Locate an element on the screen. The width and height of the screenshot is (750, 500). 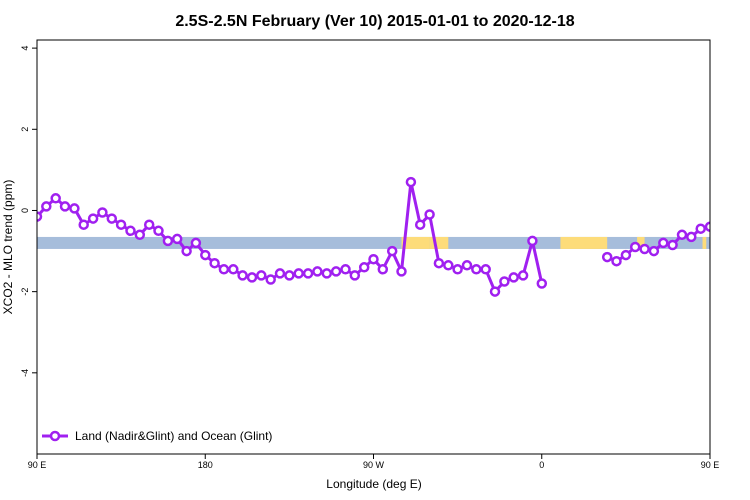
x-axis-label: Longitude (deg E) is located at coordinates (373, 484).